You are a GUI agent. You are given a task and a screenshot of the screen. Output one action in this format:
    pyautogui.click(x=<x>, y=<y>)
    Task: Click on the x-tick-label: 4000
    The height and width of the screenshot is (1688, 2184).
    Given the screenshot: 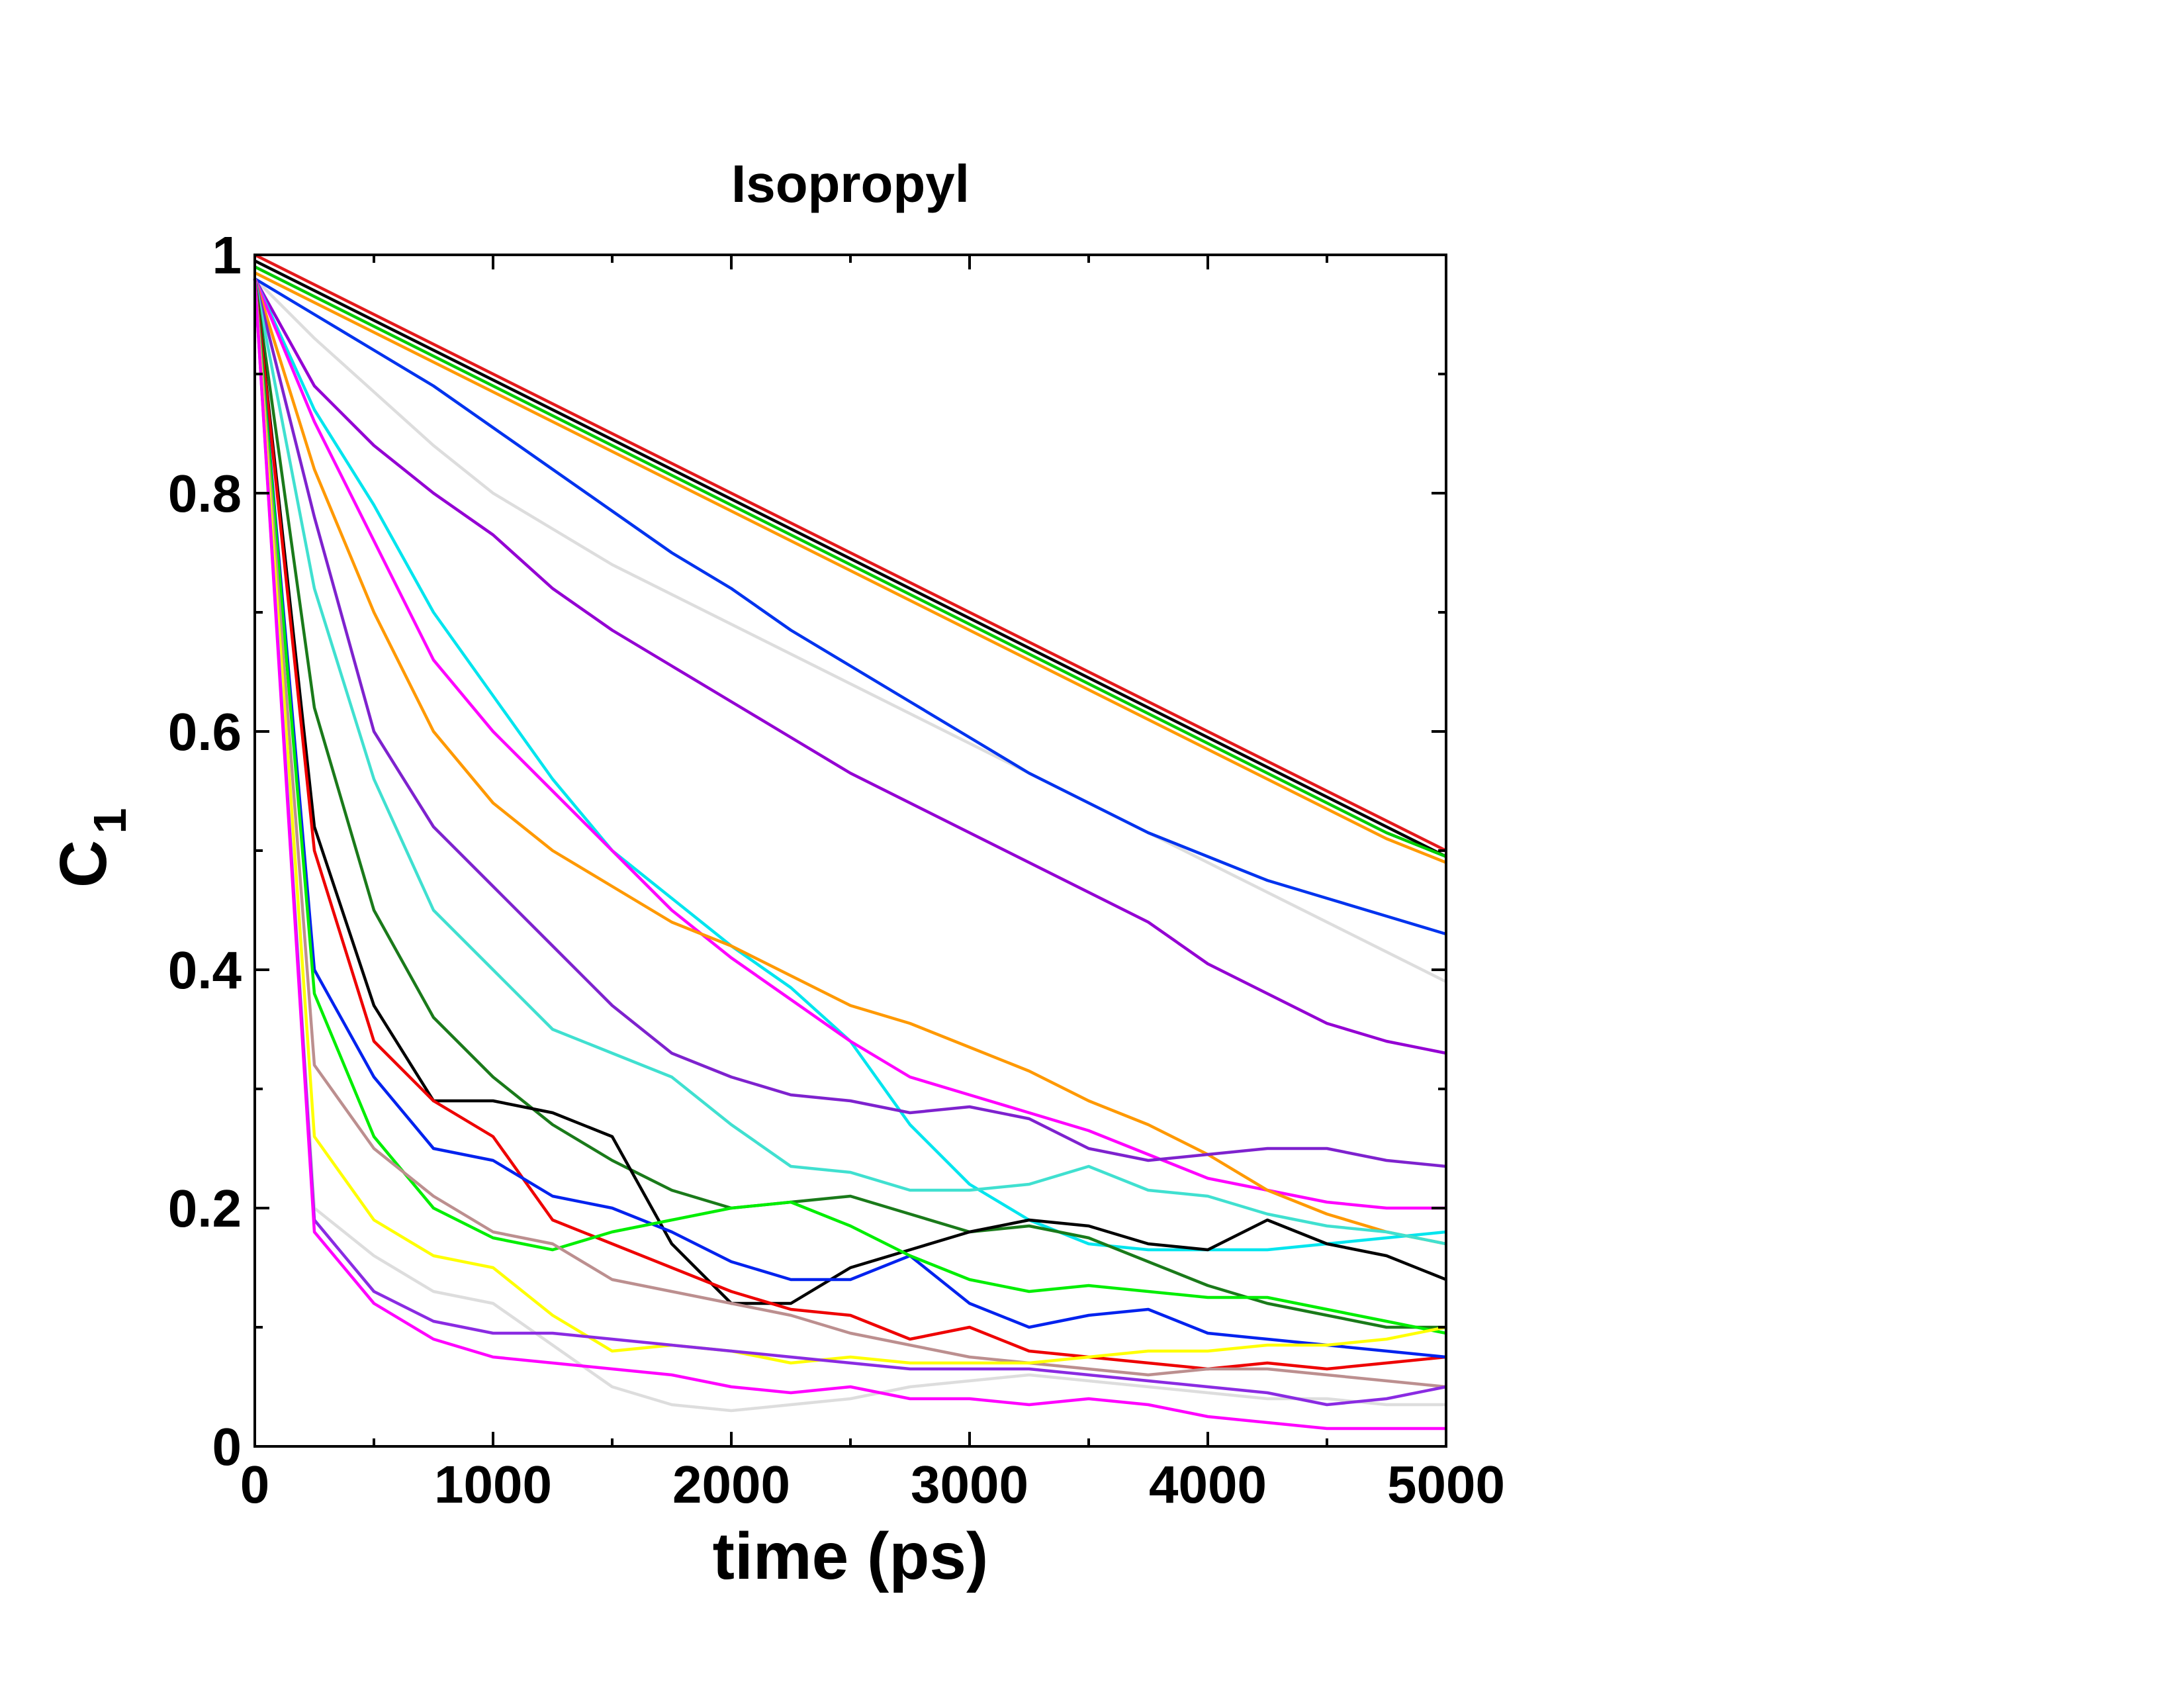 What is the action you would take?
    pyautogui.click(x=1208, y=1484)
    